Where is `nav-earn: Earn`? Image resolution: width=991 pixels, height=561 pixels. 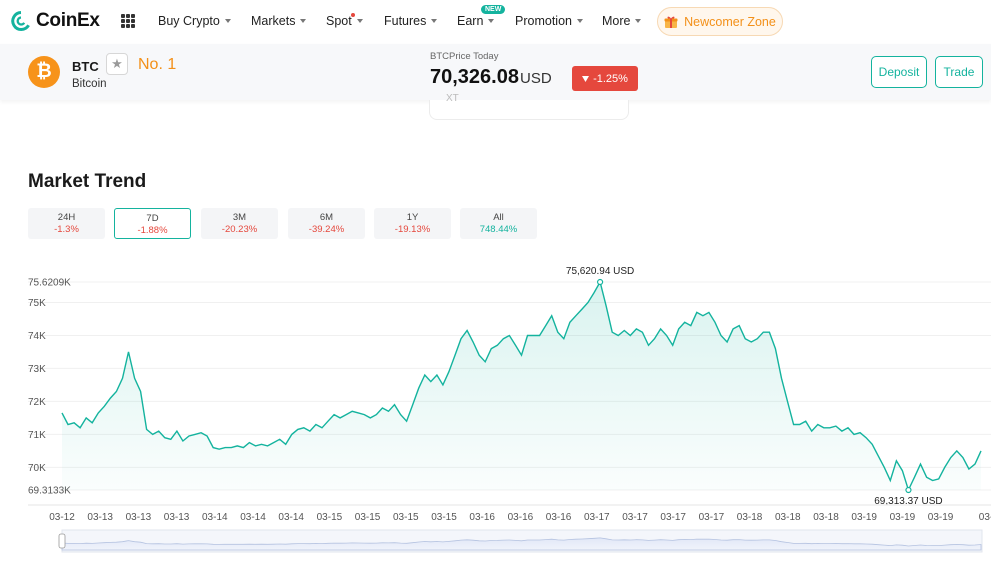 nav-earn: Earn is located at coordinates (476, 21).